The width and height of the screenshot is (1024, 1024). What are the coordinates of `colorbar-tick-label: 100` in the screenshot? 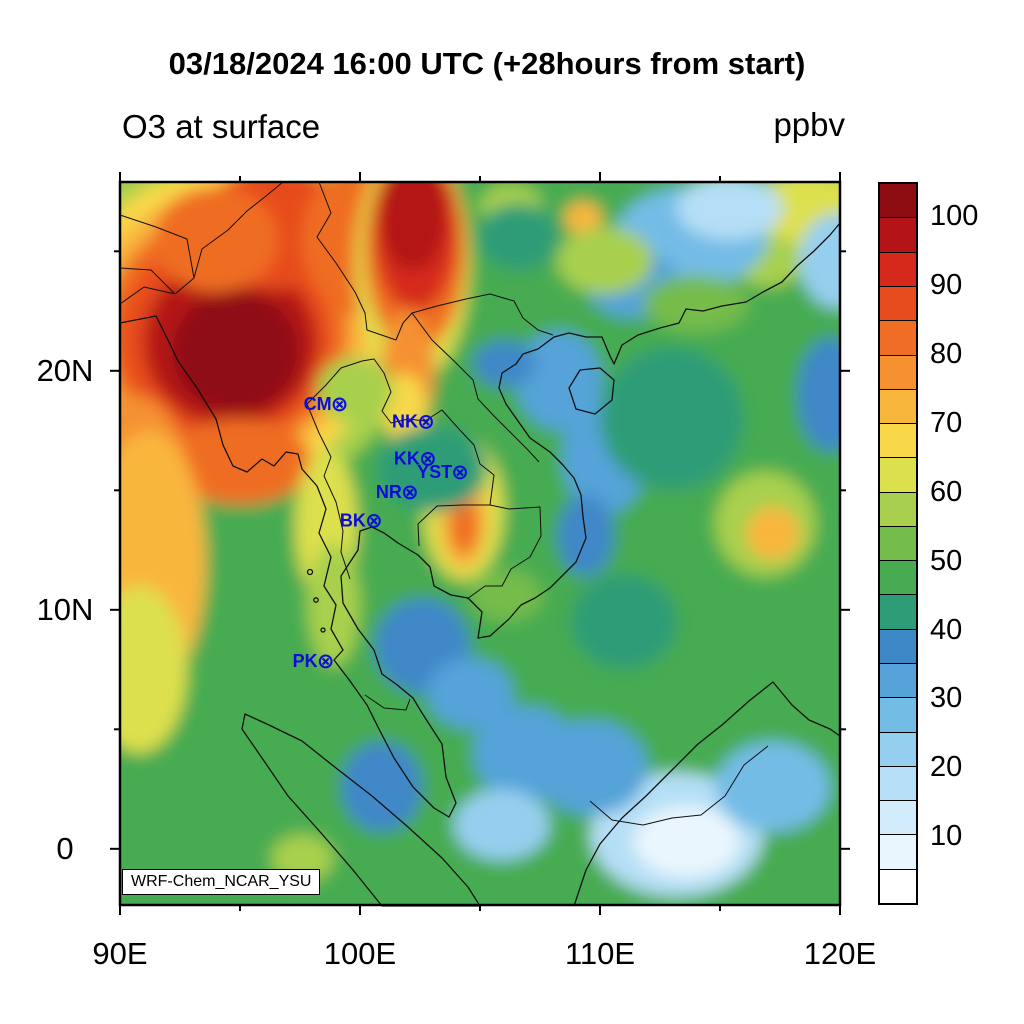 It's located at (954, 216).